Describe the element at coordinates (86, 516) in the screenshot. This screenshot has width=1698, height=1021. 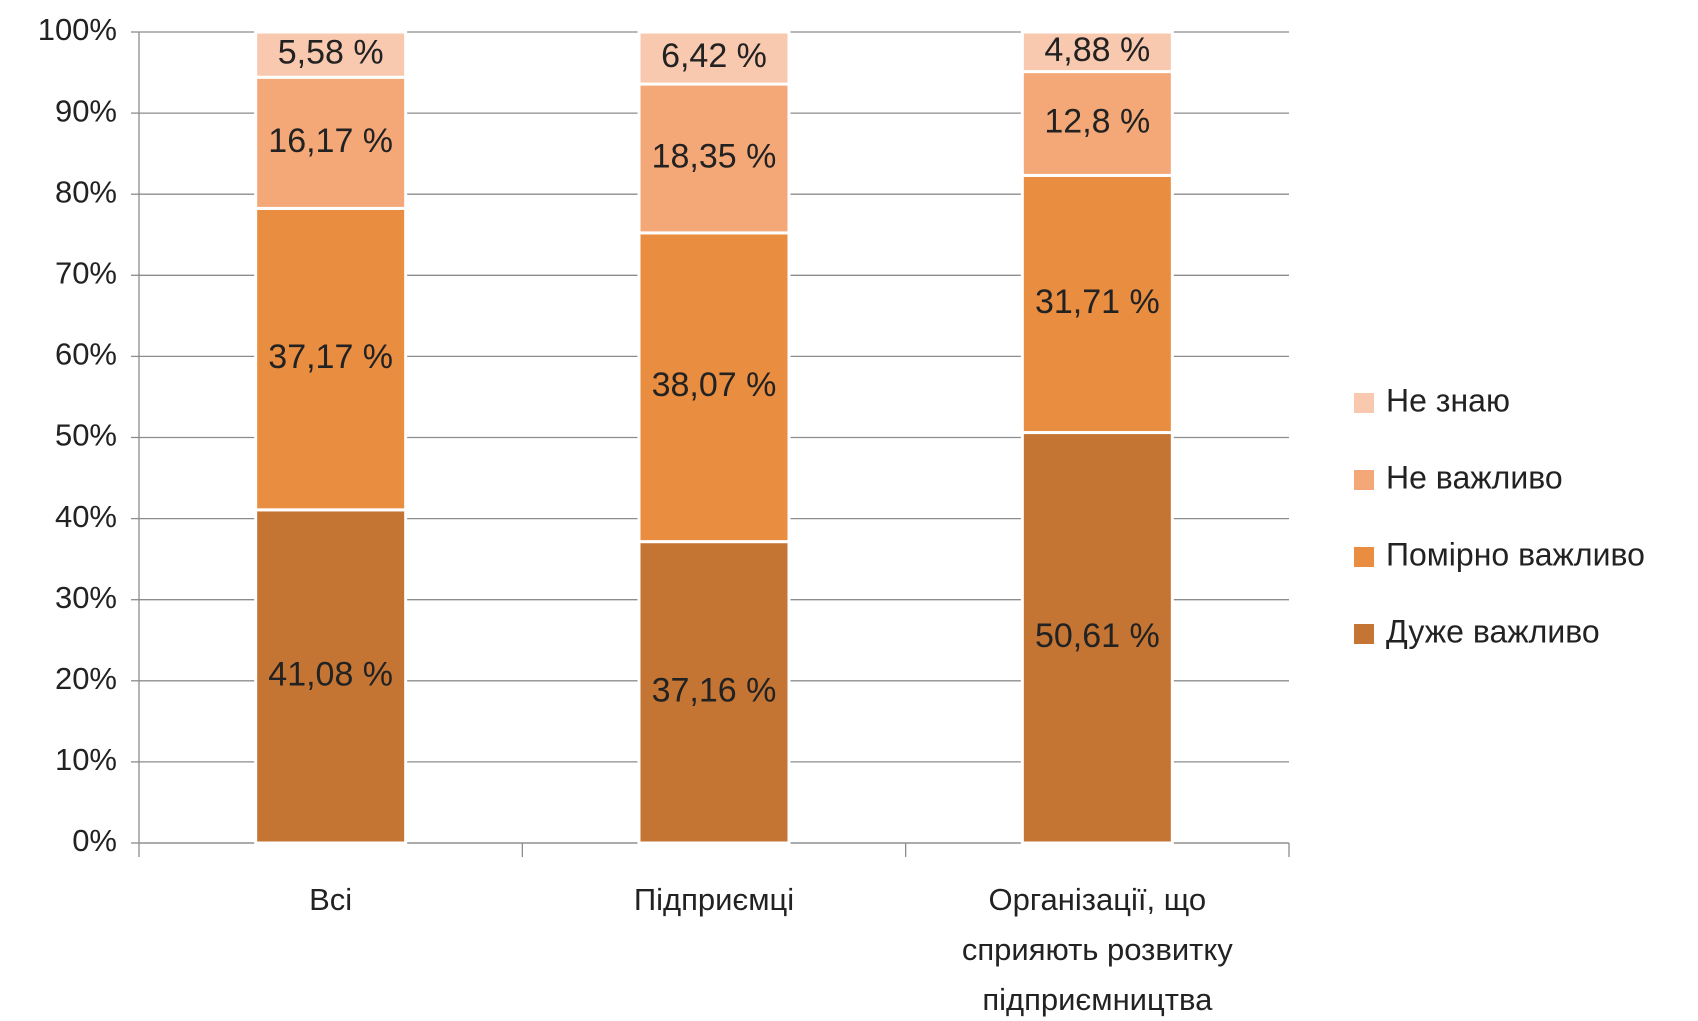
I see `y-tick-label: 40%` at that location.